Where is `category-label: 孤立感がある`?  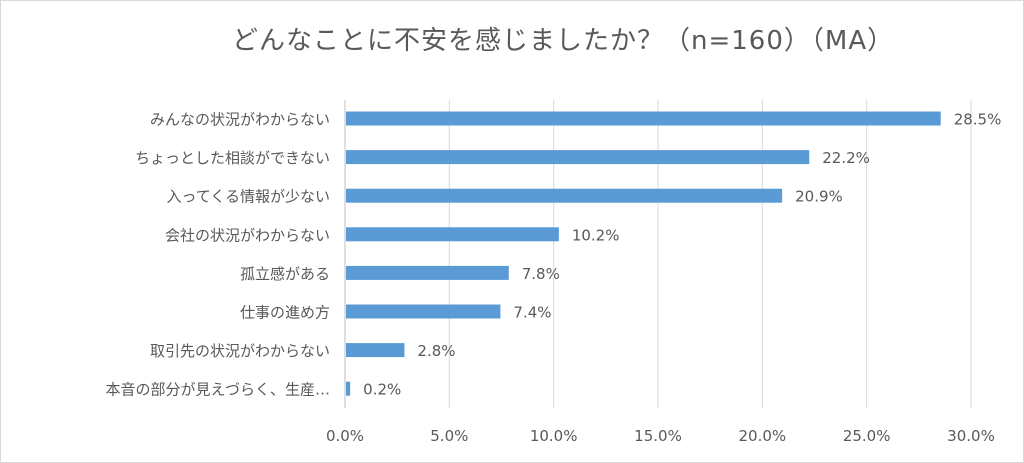 category-label: 孤立感がある is located at coordinates (285, 274).